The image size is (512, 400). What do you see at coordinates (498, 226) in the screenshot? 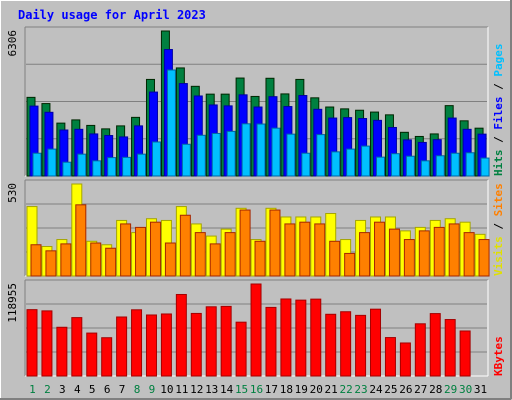
I see `series-label: /` at bounding box center [498, 226].